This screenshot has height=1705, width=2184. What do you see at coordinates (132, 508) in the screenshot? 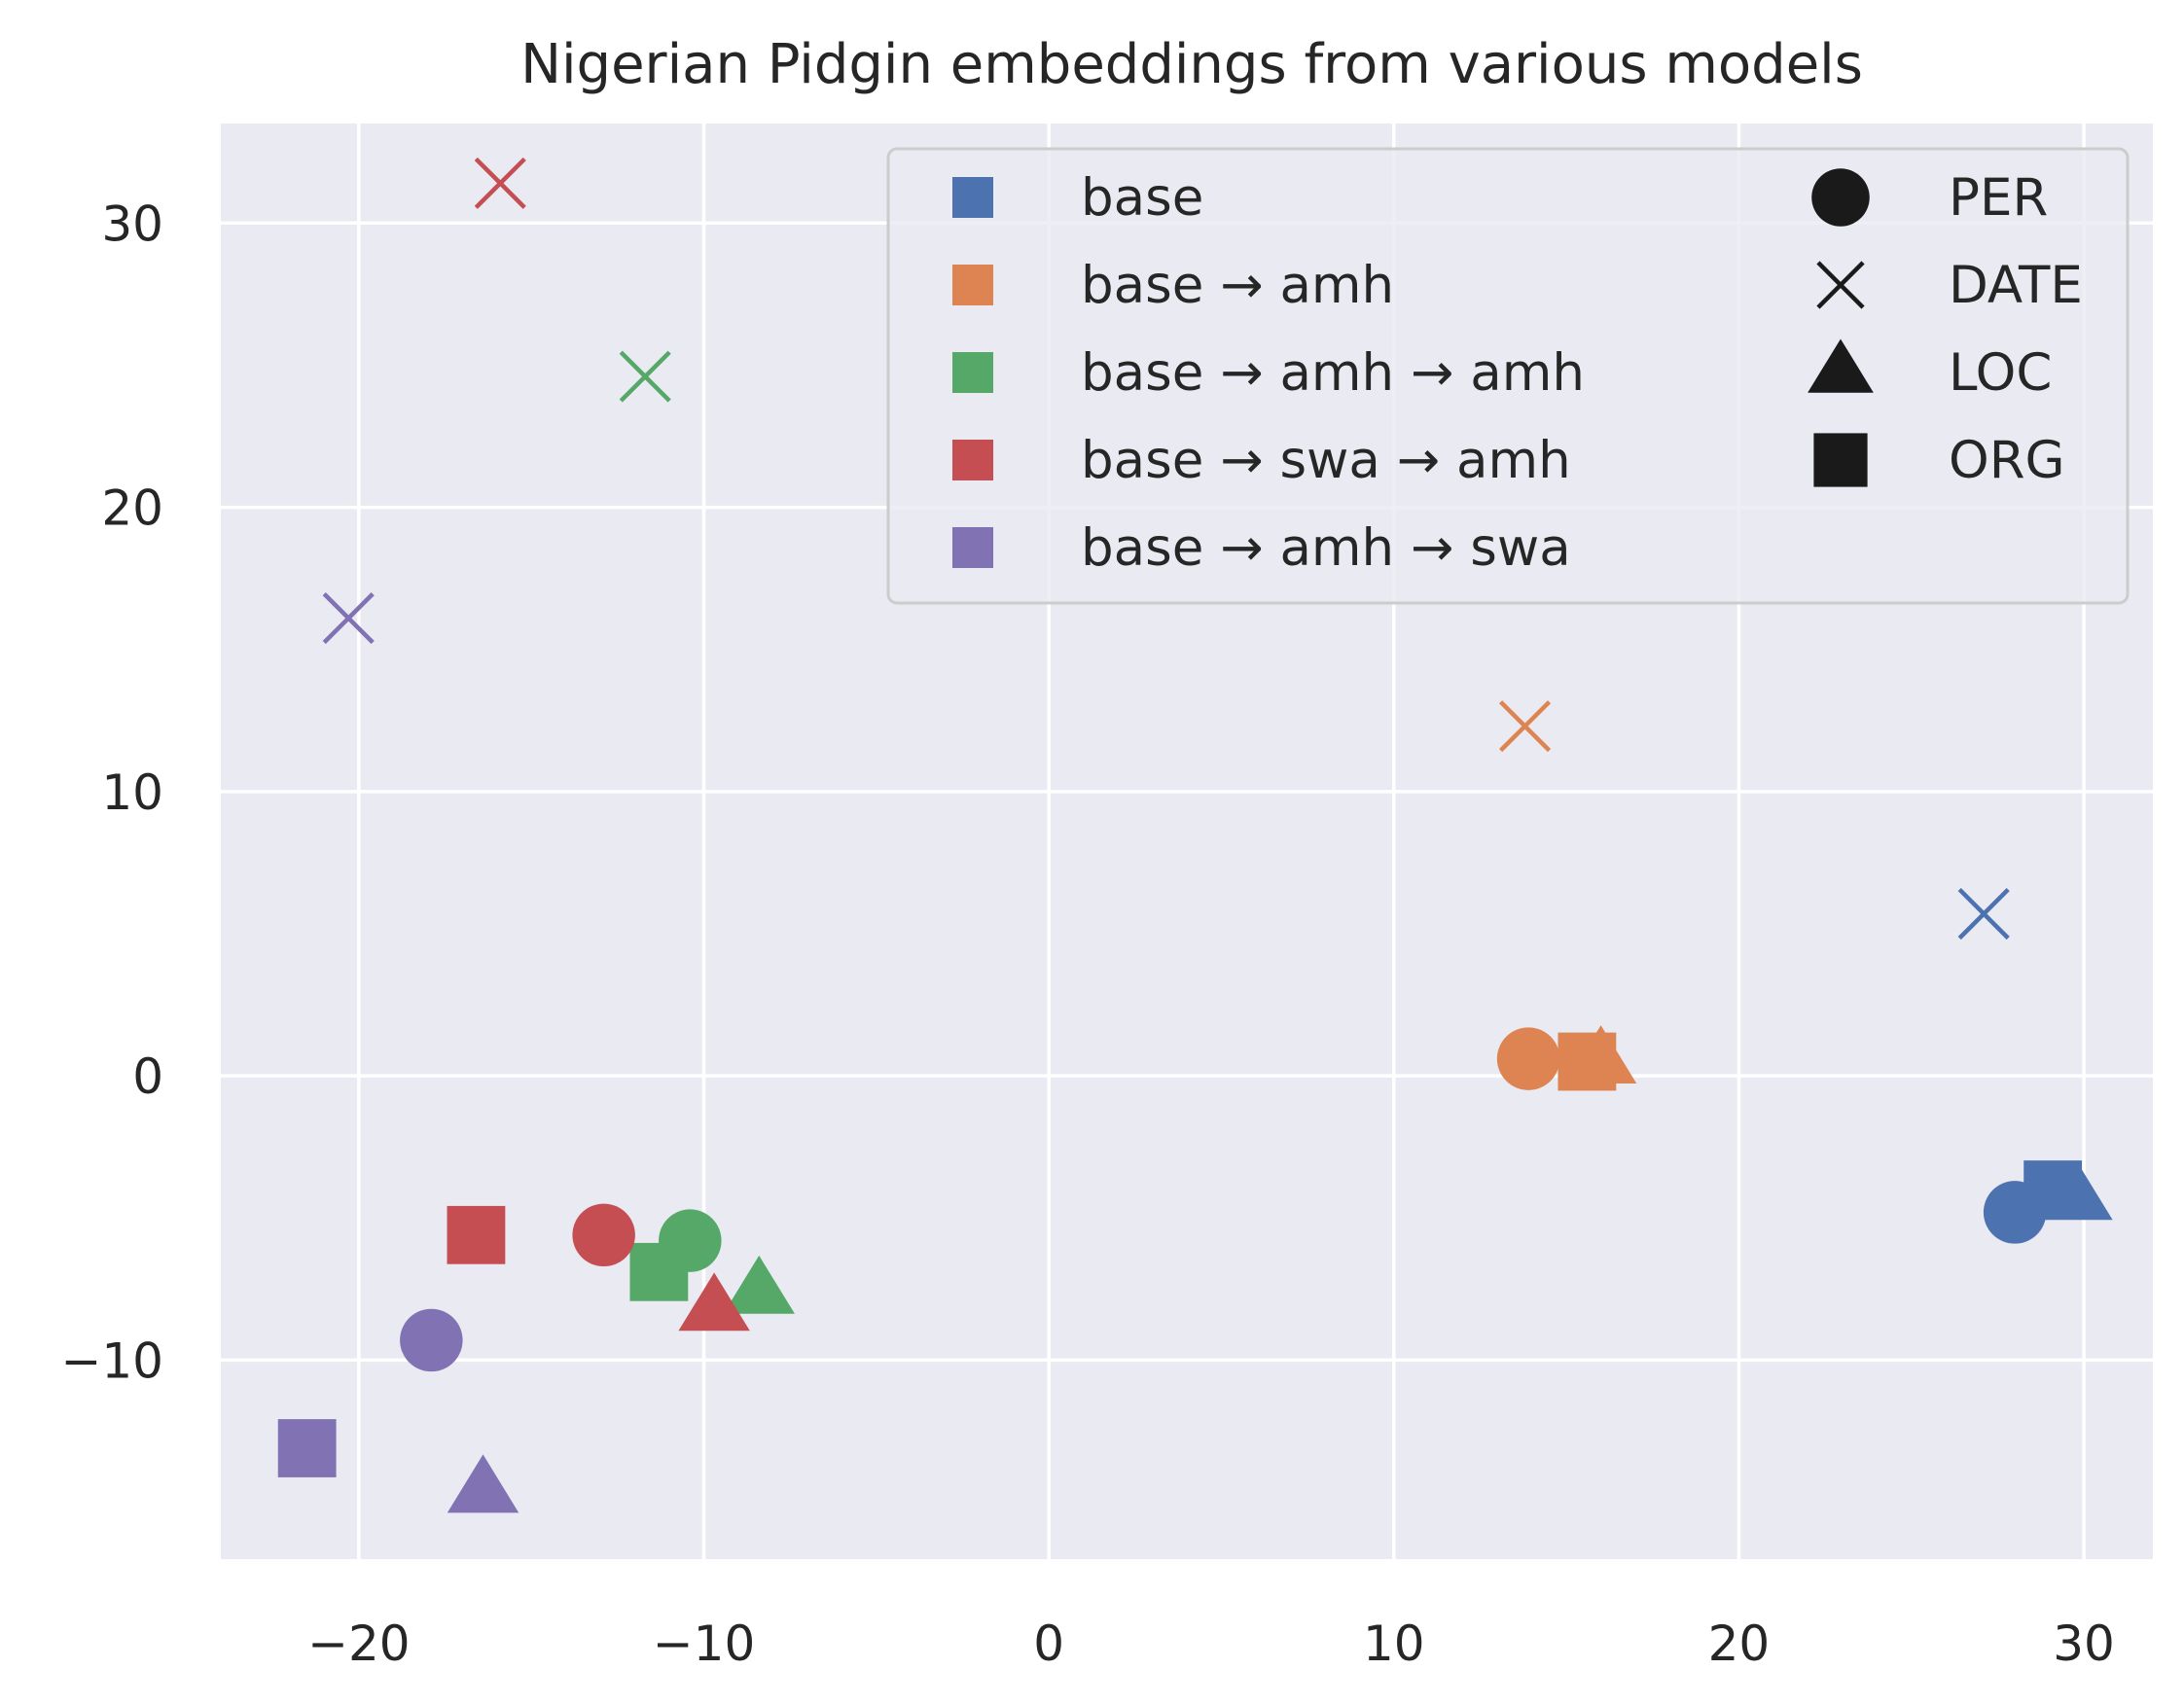
I see `y-tick-label: 20` at bounding box center [132, 508].